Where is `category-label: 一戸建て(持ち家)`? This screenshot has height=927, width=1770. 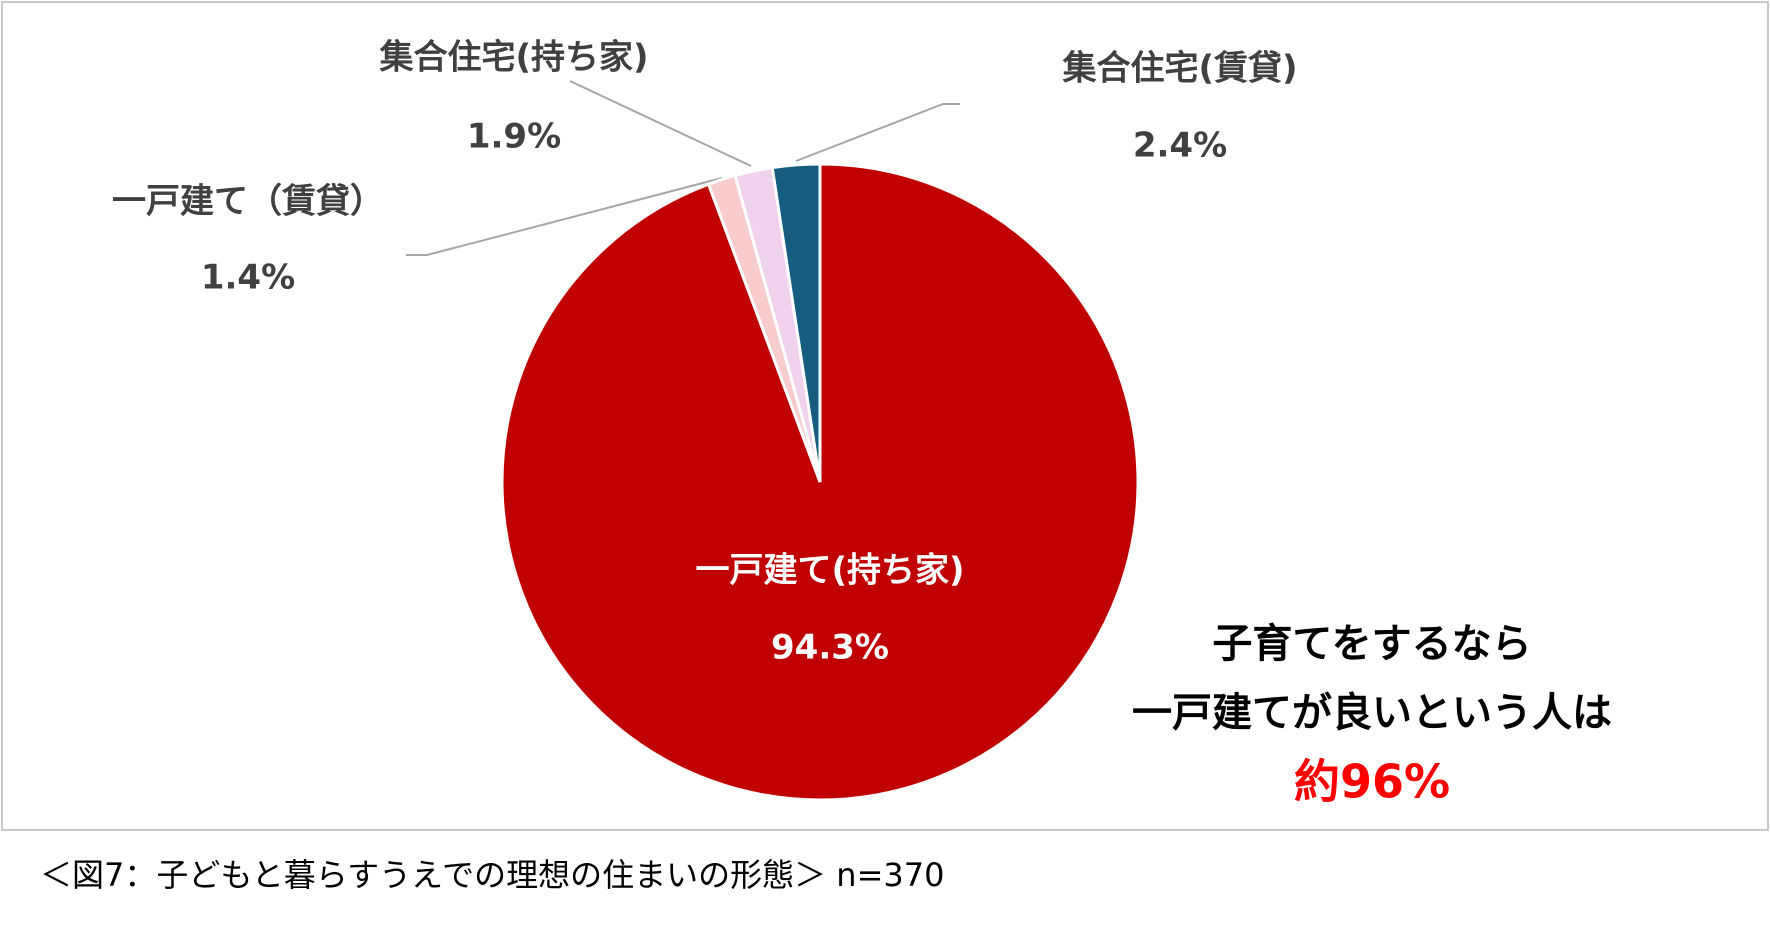 category-label: 一戸建て(持ち家) is located at coordinates (829, 571).